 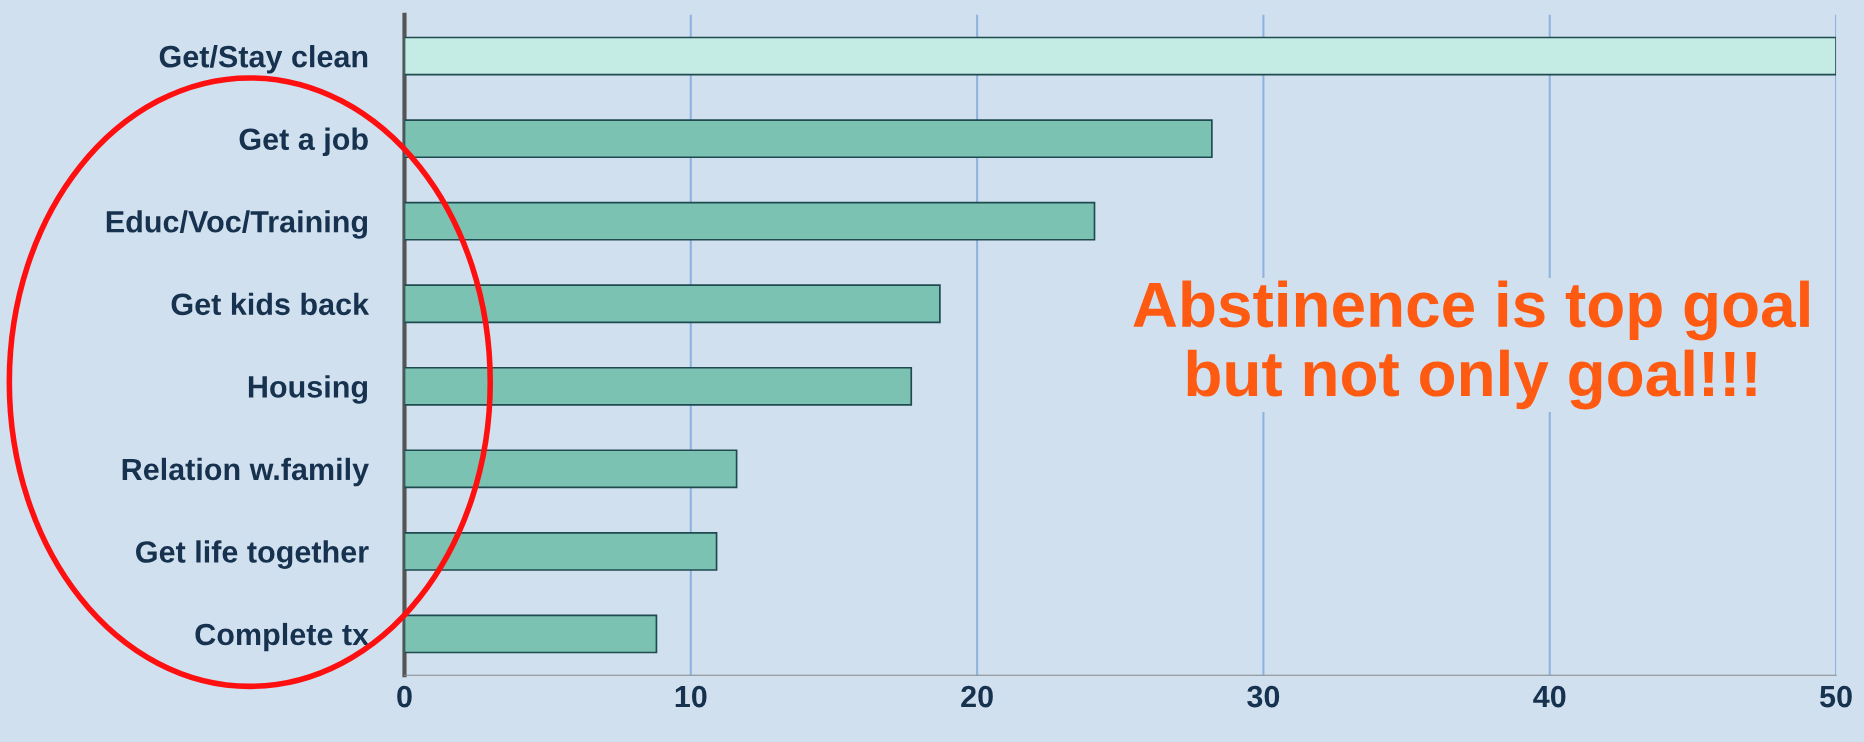 What do you see at coordinates (404, 696) in the screenshot?
I see `x-tick-label: 0` at bounding box center [404, 696].